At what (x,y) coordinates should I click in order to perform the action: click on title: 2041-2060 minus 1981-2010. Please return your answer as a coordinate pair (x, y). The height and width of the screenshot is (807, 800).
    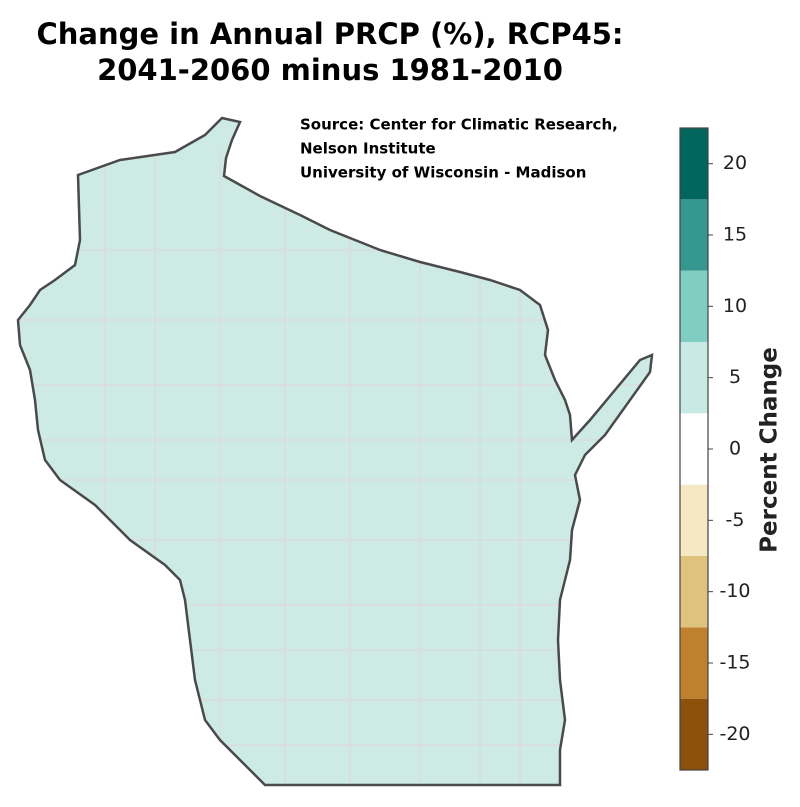
    Looking at the image, I should click on (330, 70).